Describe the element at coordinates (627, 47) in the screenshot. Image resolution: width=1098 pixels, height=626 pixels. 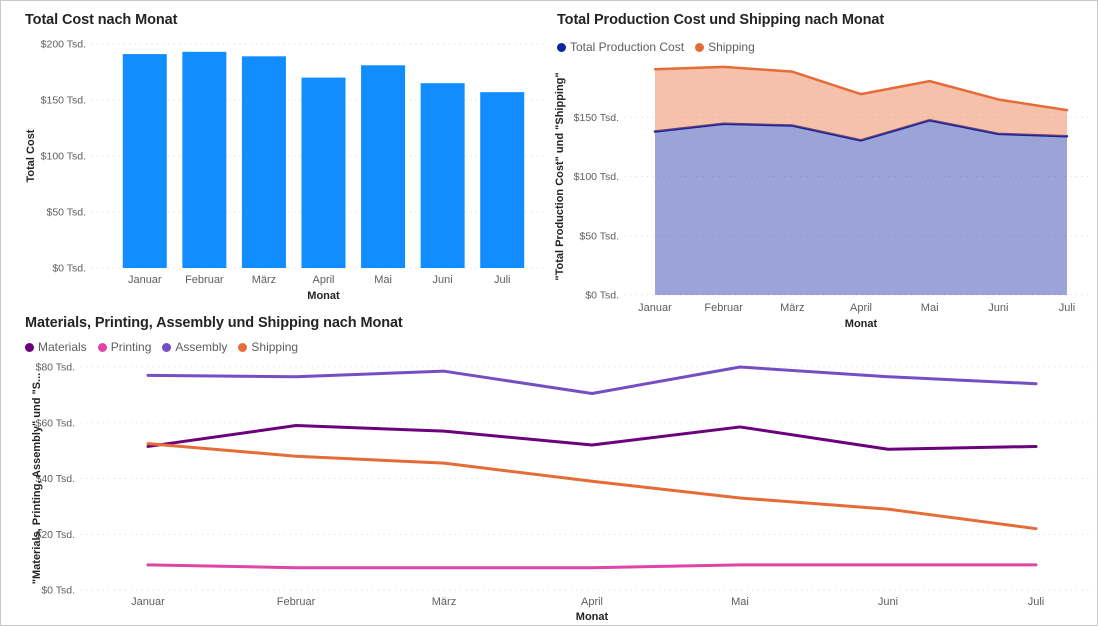
I see `legend-label: Total Production Cost` at that location.